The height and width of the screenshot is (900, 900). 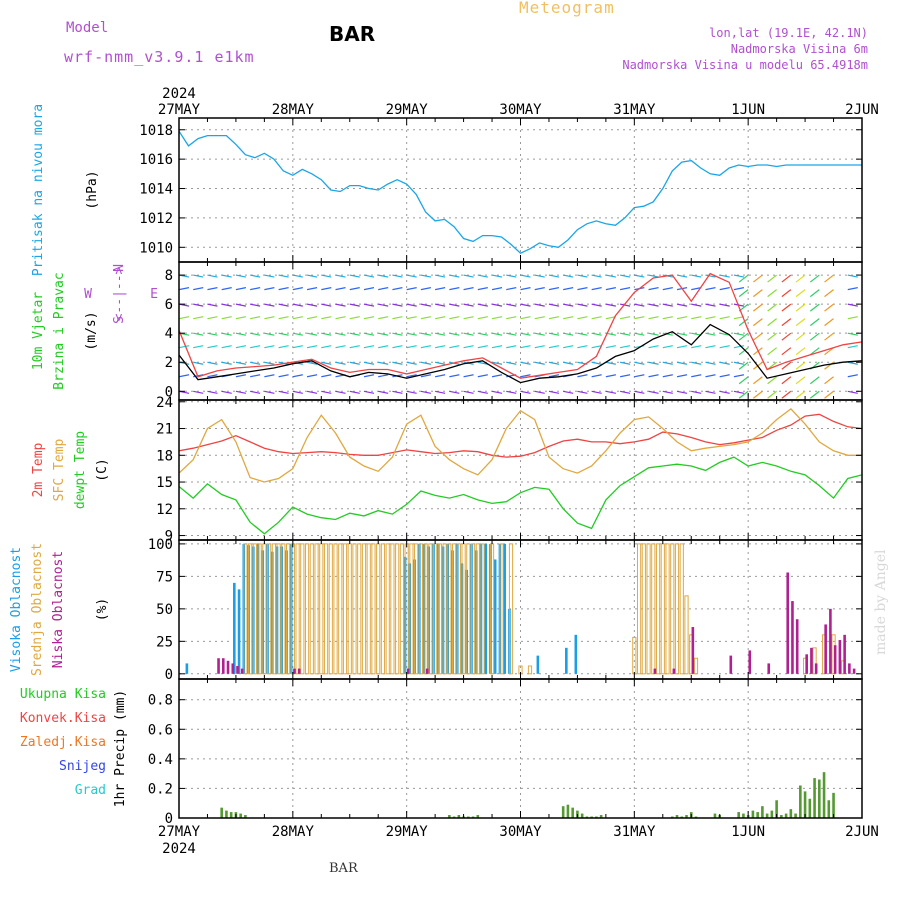 I want to click on temperature-ylabel: dewpt Temp, so click(x=80, y=470).